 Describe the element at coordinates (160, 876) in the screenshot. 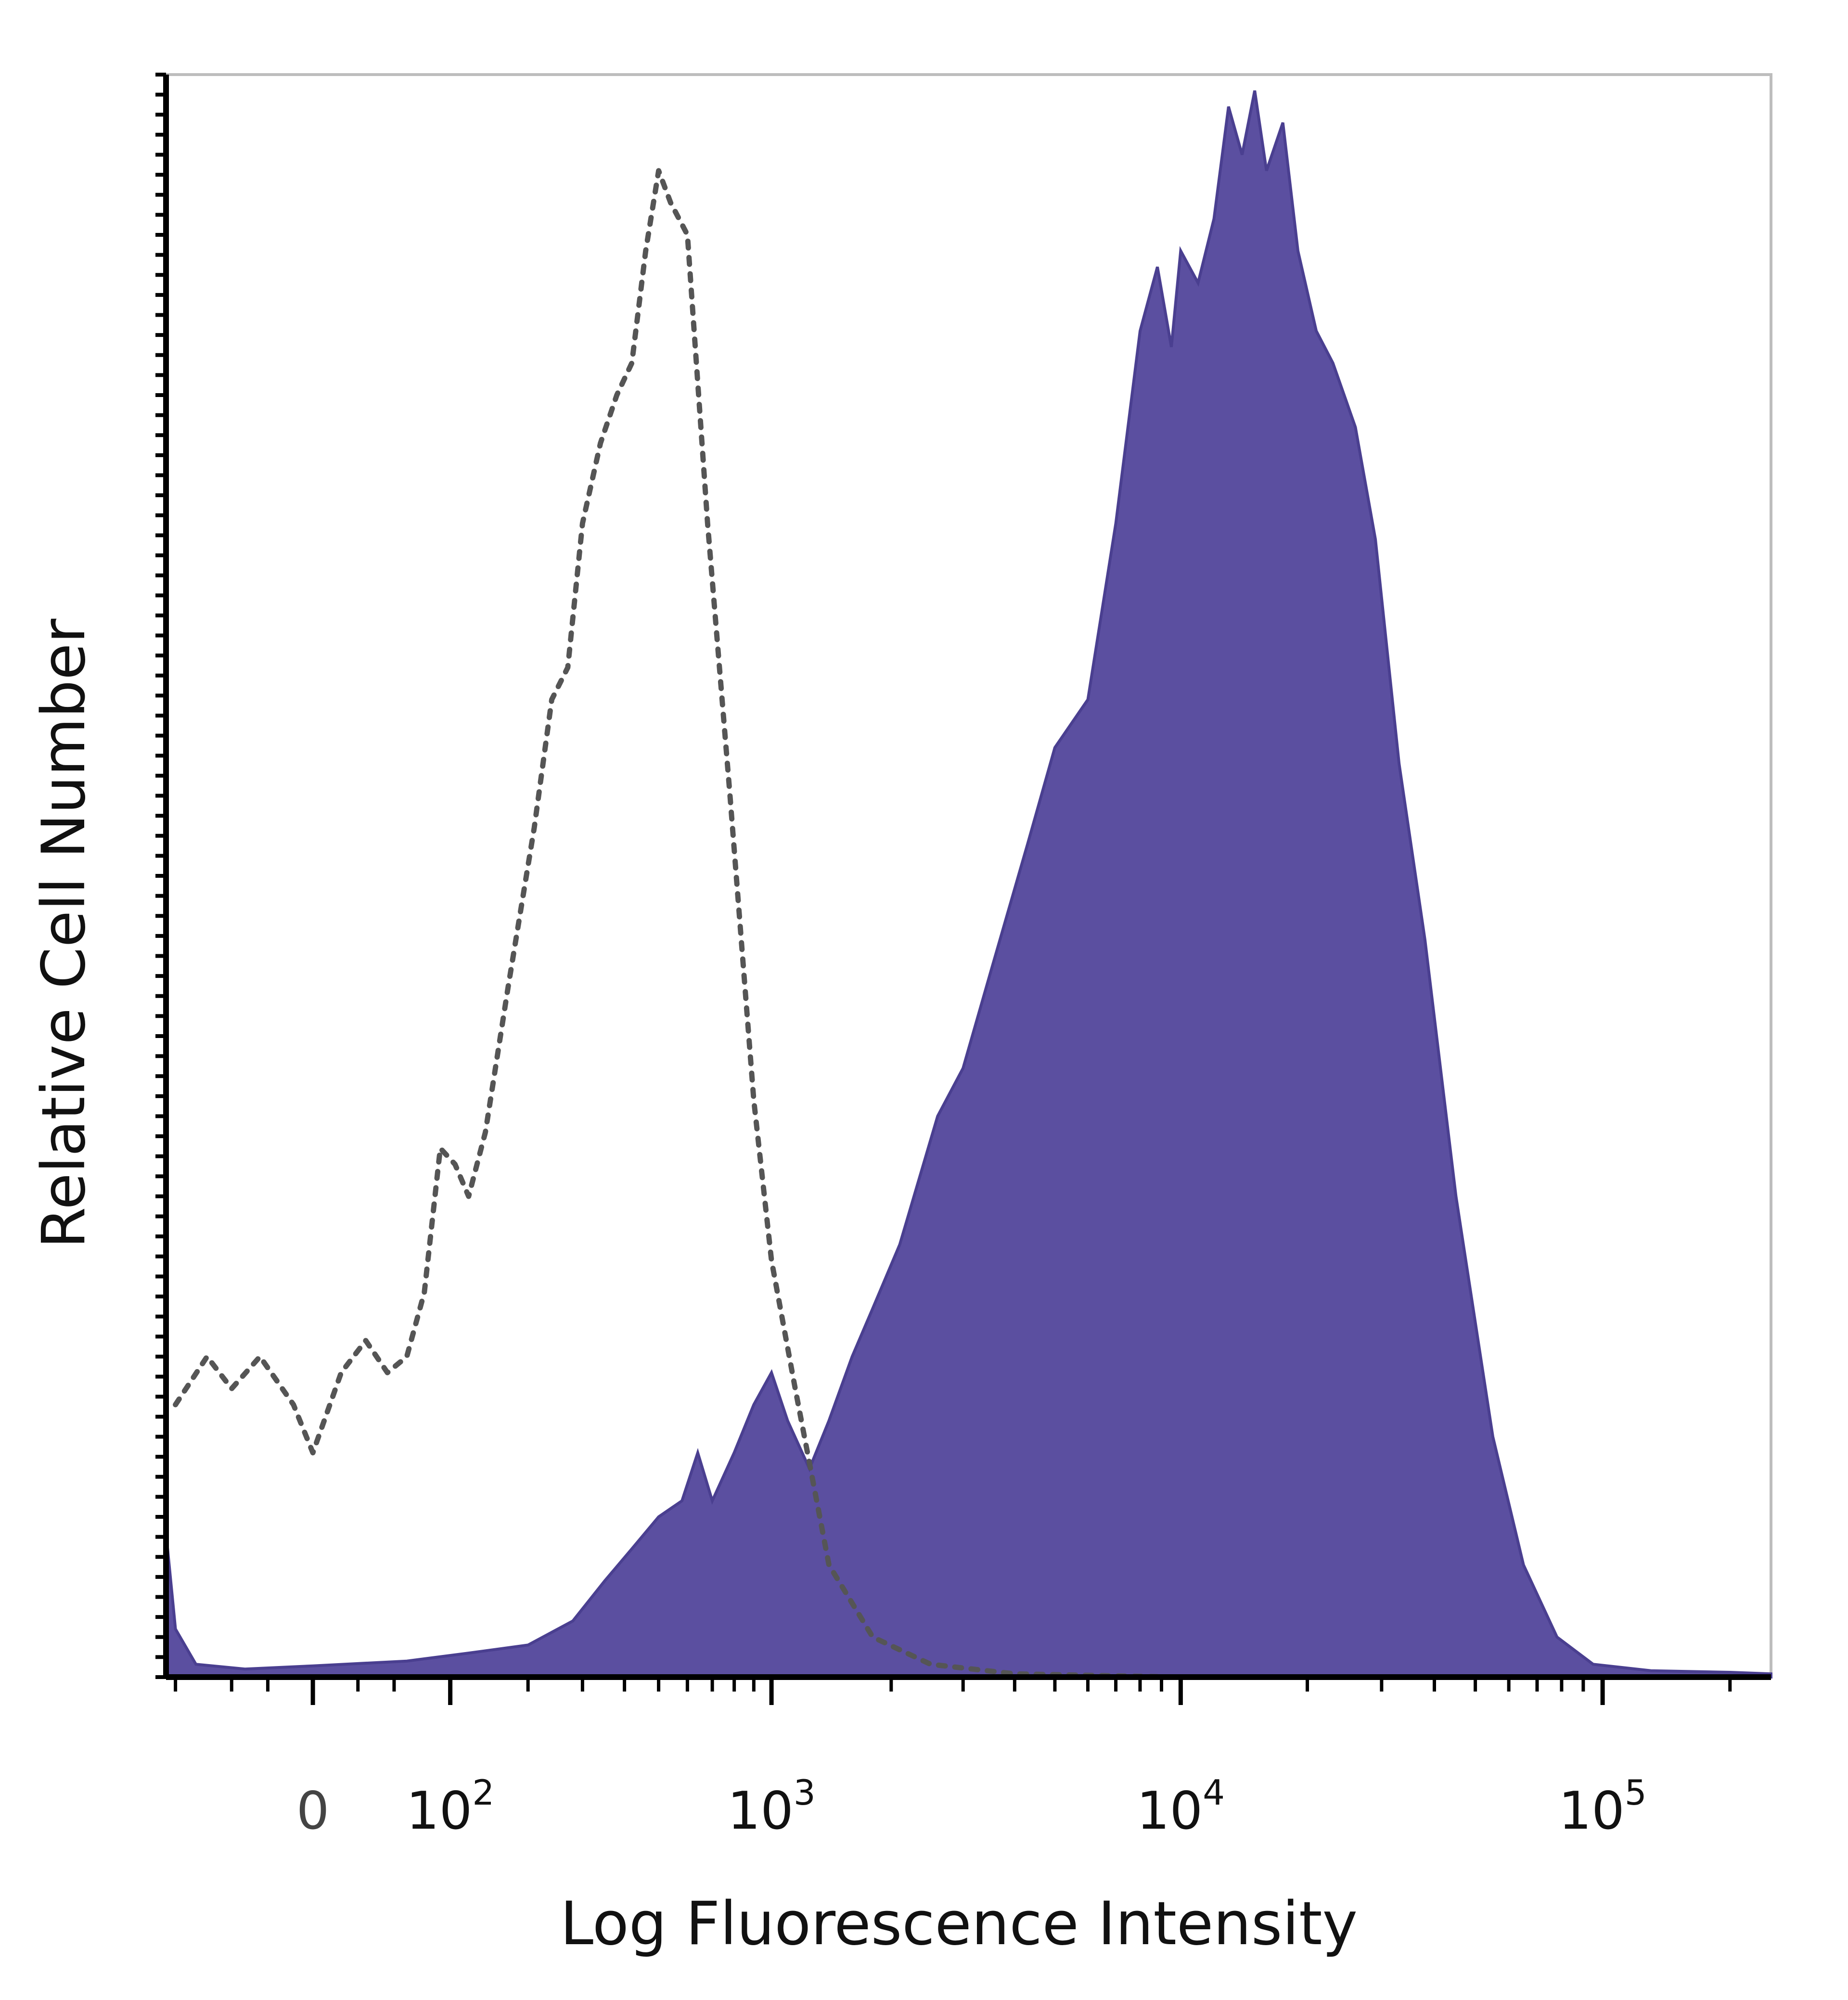

I see `y-axis-ticks` at that location.